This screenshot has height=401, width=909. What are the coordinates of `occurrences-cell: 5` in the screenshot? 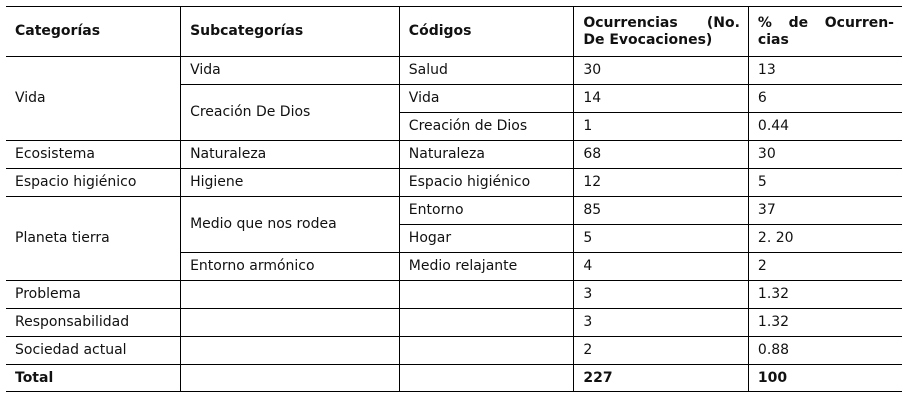 It's located at (661, 238).